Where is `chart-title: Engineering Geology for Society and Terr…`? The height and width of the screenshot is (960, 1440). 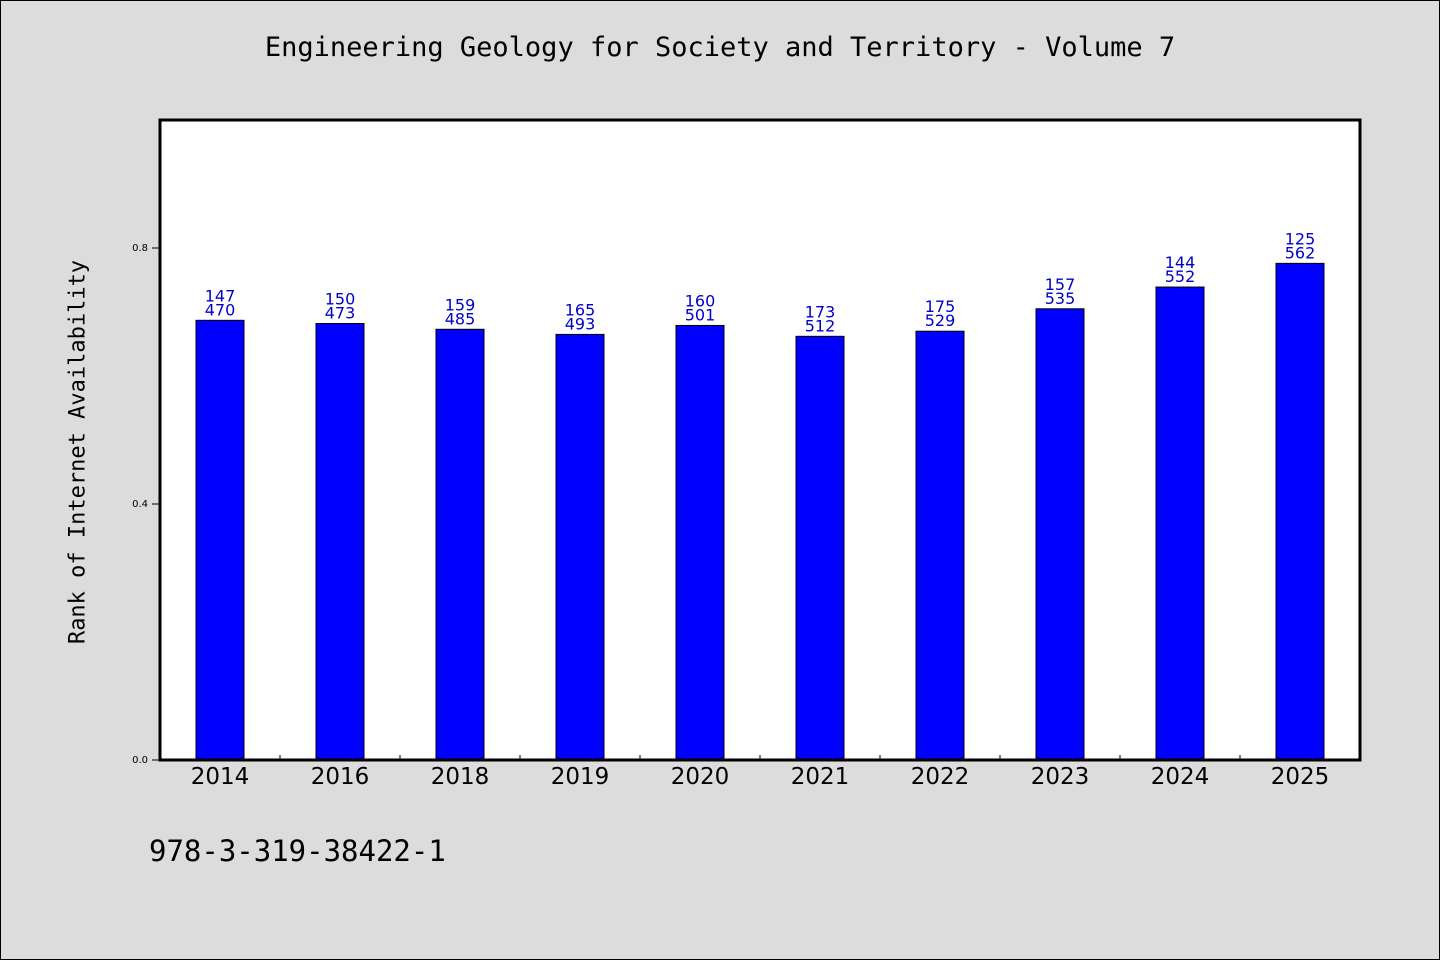
chart-title: Engineering Geology for Society and Terr… is located at coordinates (720, 47).